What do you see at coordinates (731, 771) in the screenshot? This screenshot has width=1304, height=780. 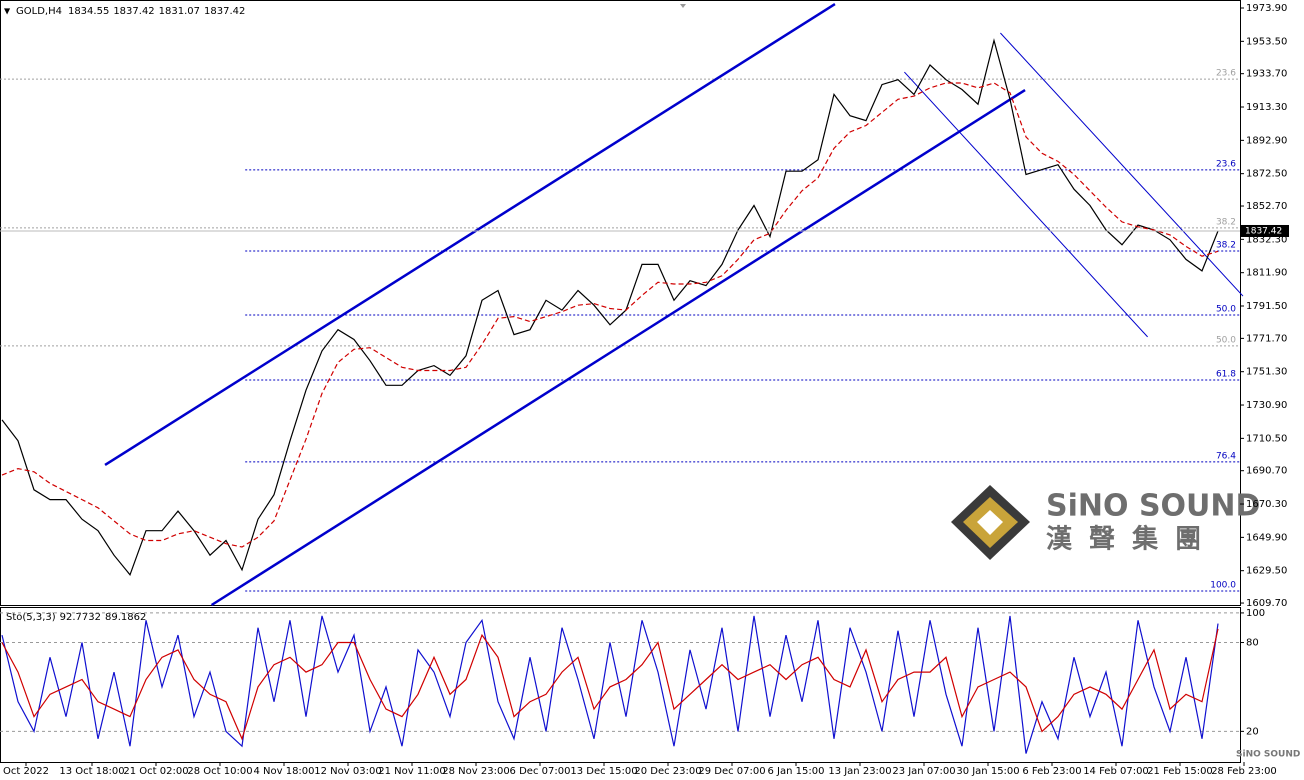 I see `x-tick-label: 29 Dec 07:00` at bounding box center [731, 771].